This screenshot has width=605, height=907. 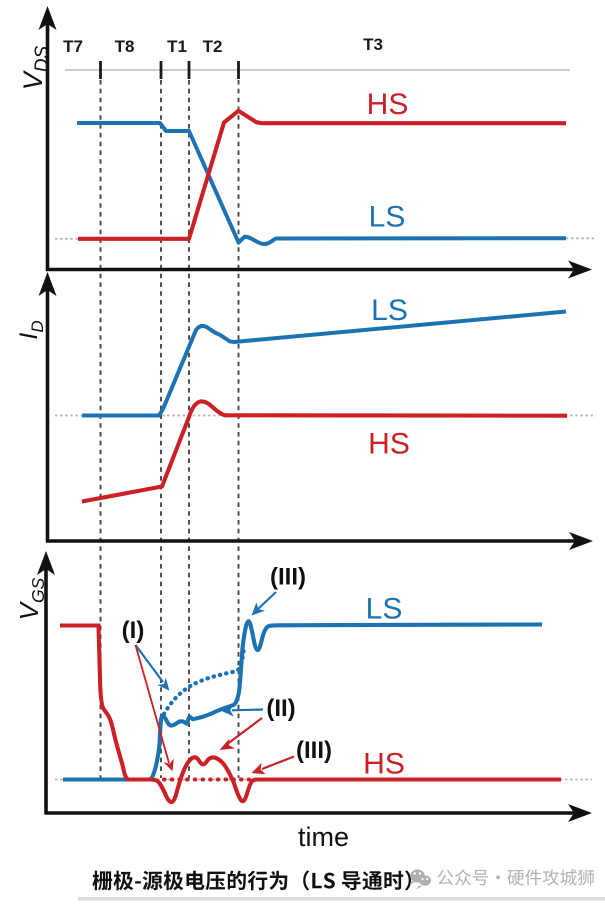 What do you see at coordinates (177, 46) in the screenshot?
I see `svg-text: T1` at bounding box center [177, 46].